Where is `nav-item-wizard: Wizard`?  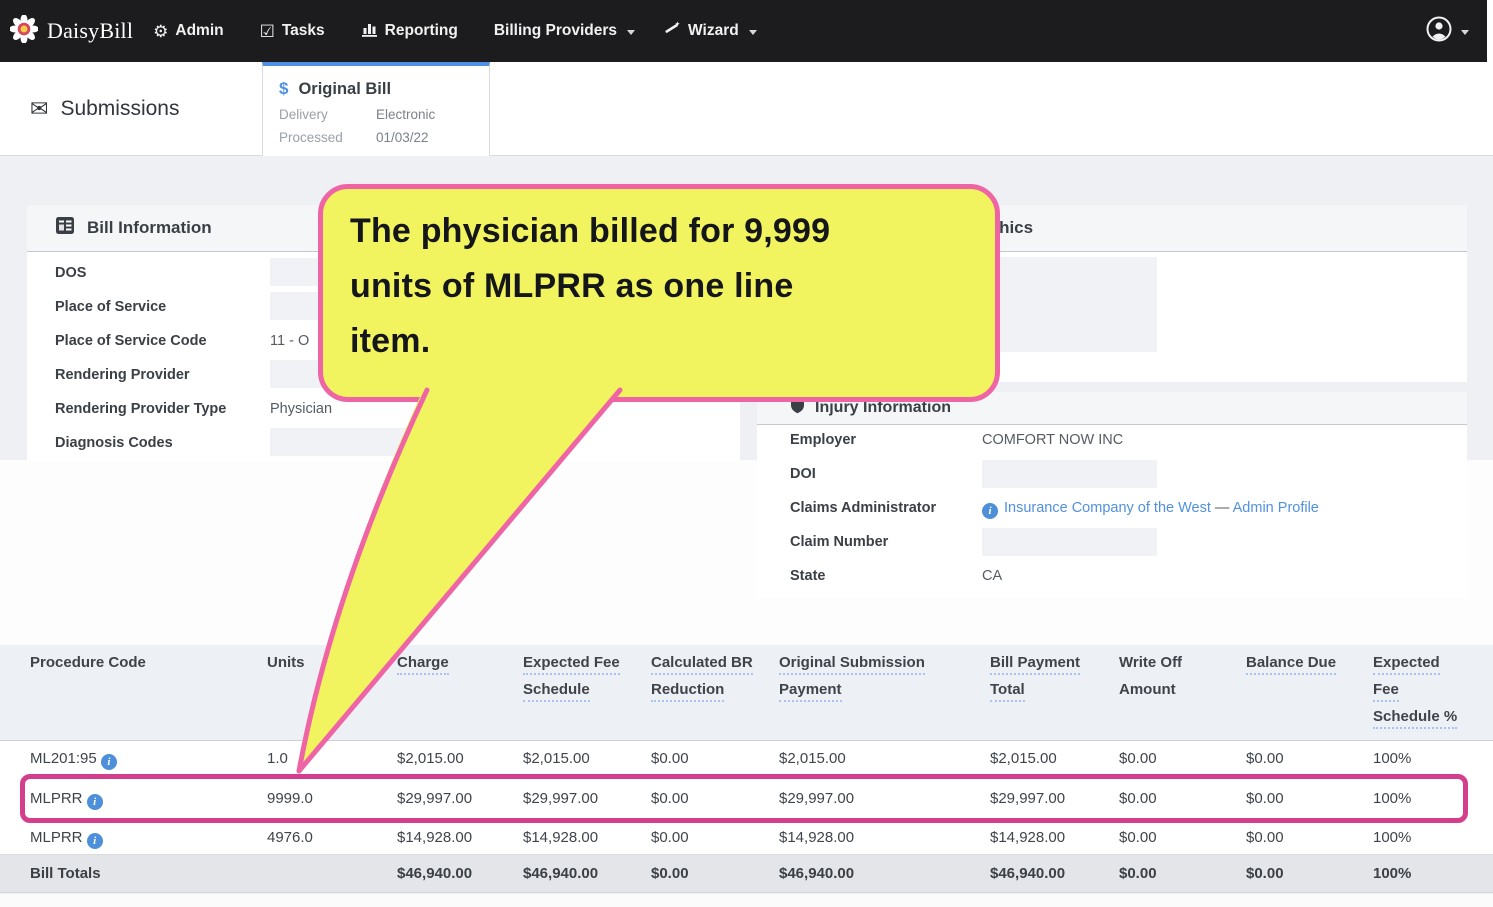 nav-item-wizard: Wizard is located at coordinates (710, 31).